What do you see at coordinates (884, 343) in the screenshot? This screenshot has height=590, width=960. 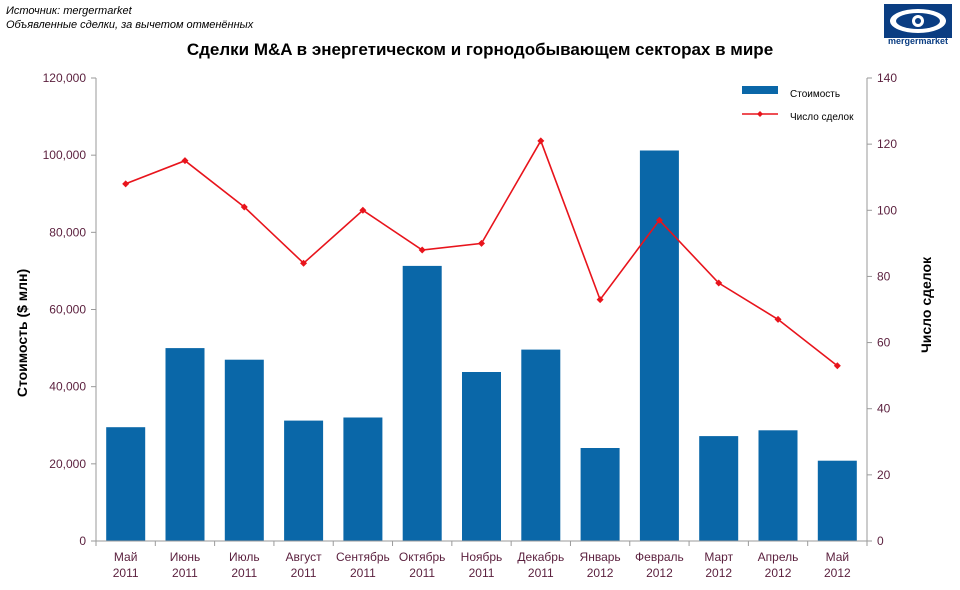 I see `y-right-tick-label: 60` at bounding box center [884, 343].